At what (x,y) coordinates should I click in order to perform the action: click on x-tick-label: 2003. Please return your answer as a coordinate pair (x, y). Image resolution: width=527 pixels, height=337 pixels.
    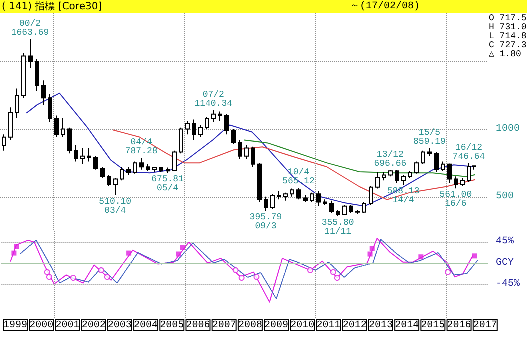
    Looking at the image, I should click on (120, 326).